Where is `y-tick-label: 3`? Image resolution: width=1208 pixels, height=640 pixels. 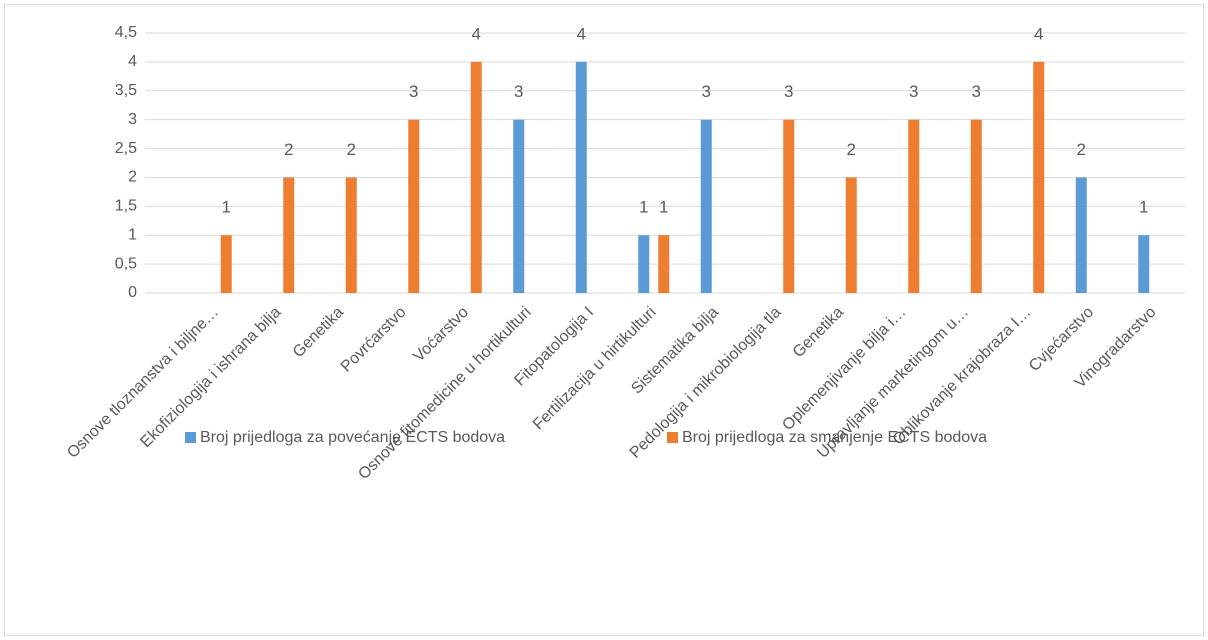
y-tick-label: 3 is located at coordinates (132, 119).